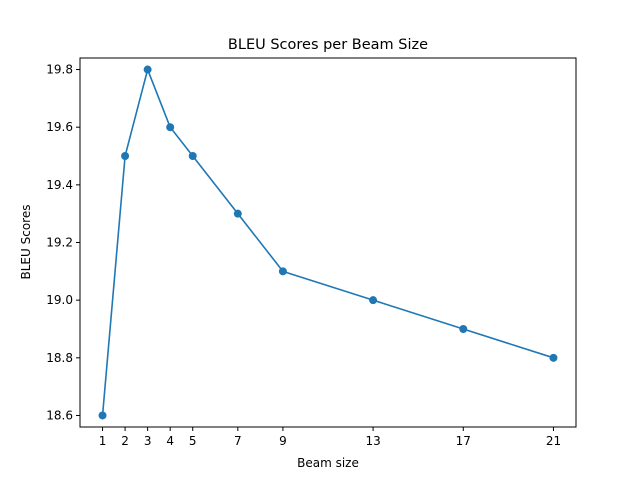 The height and width of the screenshot is (480, 640). I want to click on x-tick-label: 21, so click(553, 441).